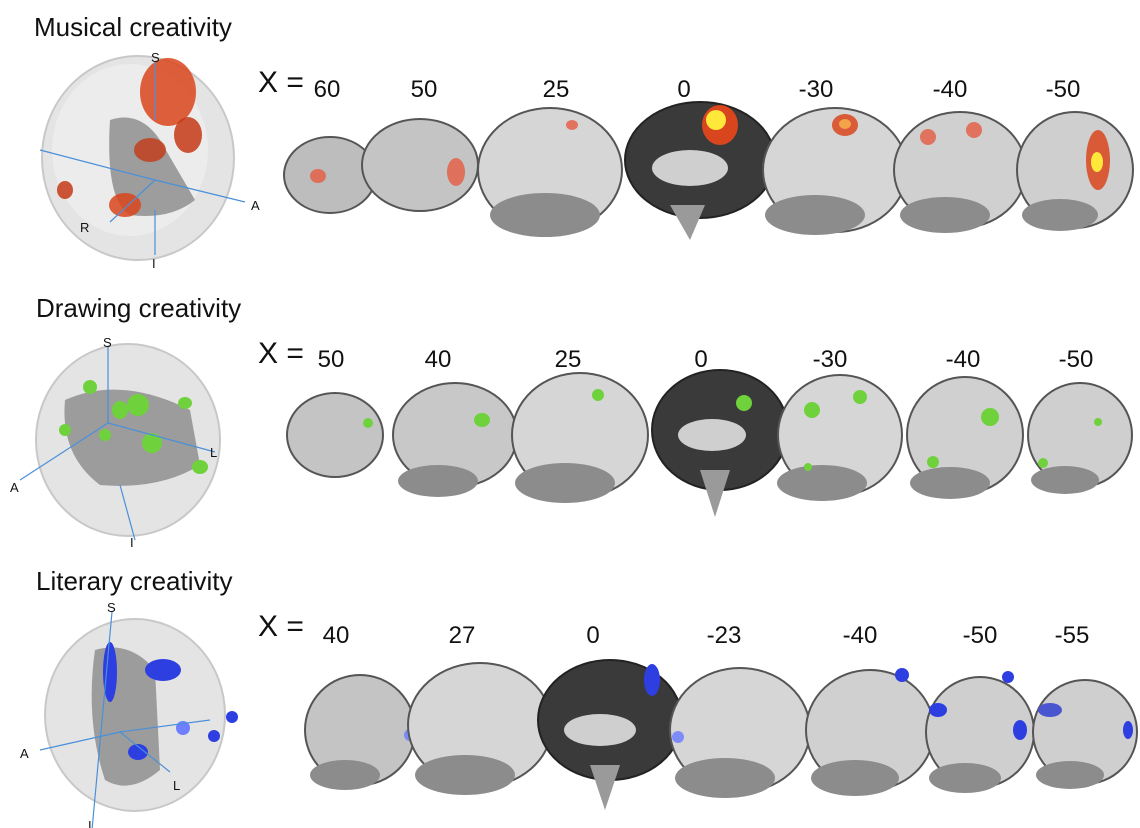 This screenshot has height=828, width=1140. What do you see at coordinates (462, 635) in the screenshot?
I see `slice-coord: 27` at bounding box center [462, 635].